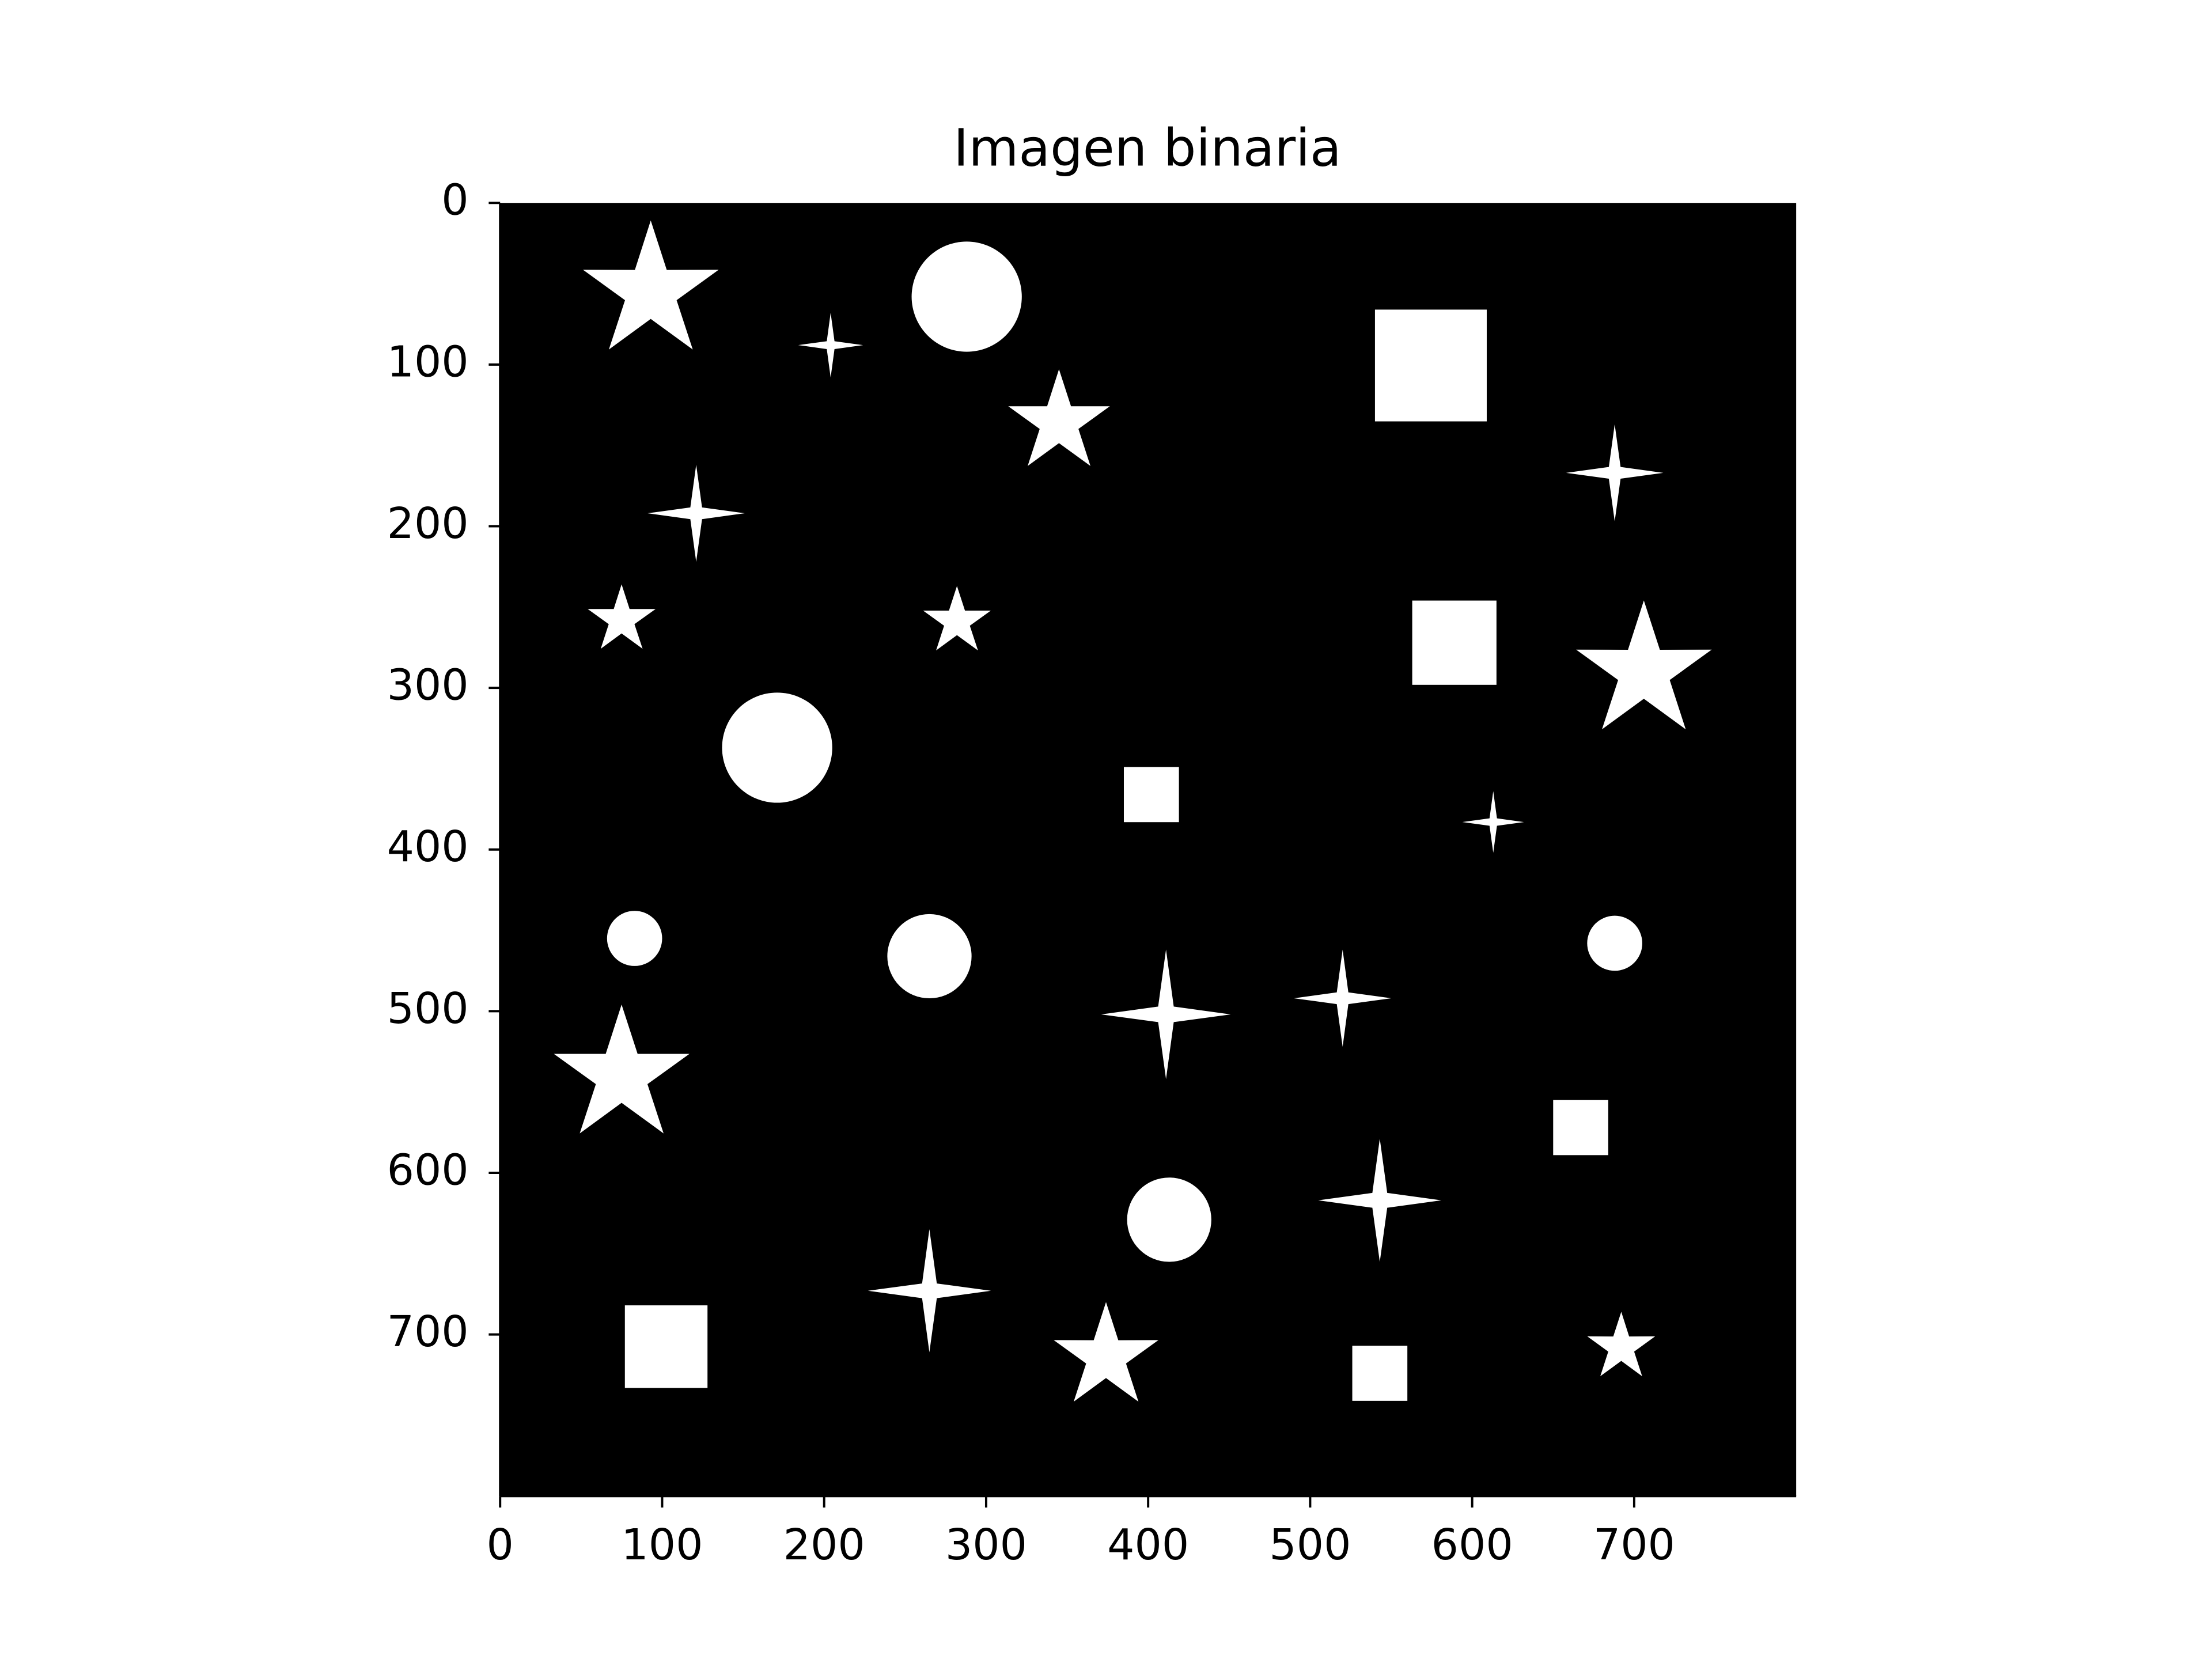 The width and height of the screenshot is (2212, 1659). I want to click on x-tick-label: 100, so click(662, 1545).